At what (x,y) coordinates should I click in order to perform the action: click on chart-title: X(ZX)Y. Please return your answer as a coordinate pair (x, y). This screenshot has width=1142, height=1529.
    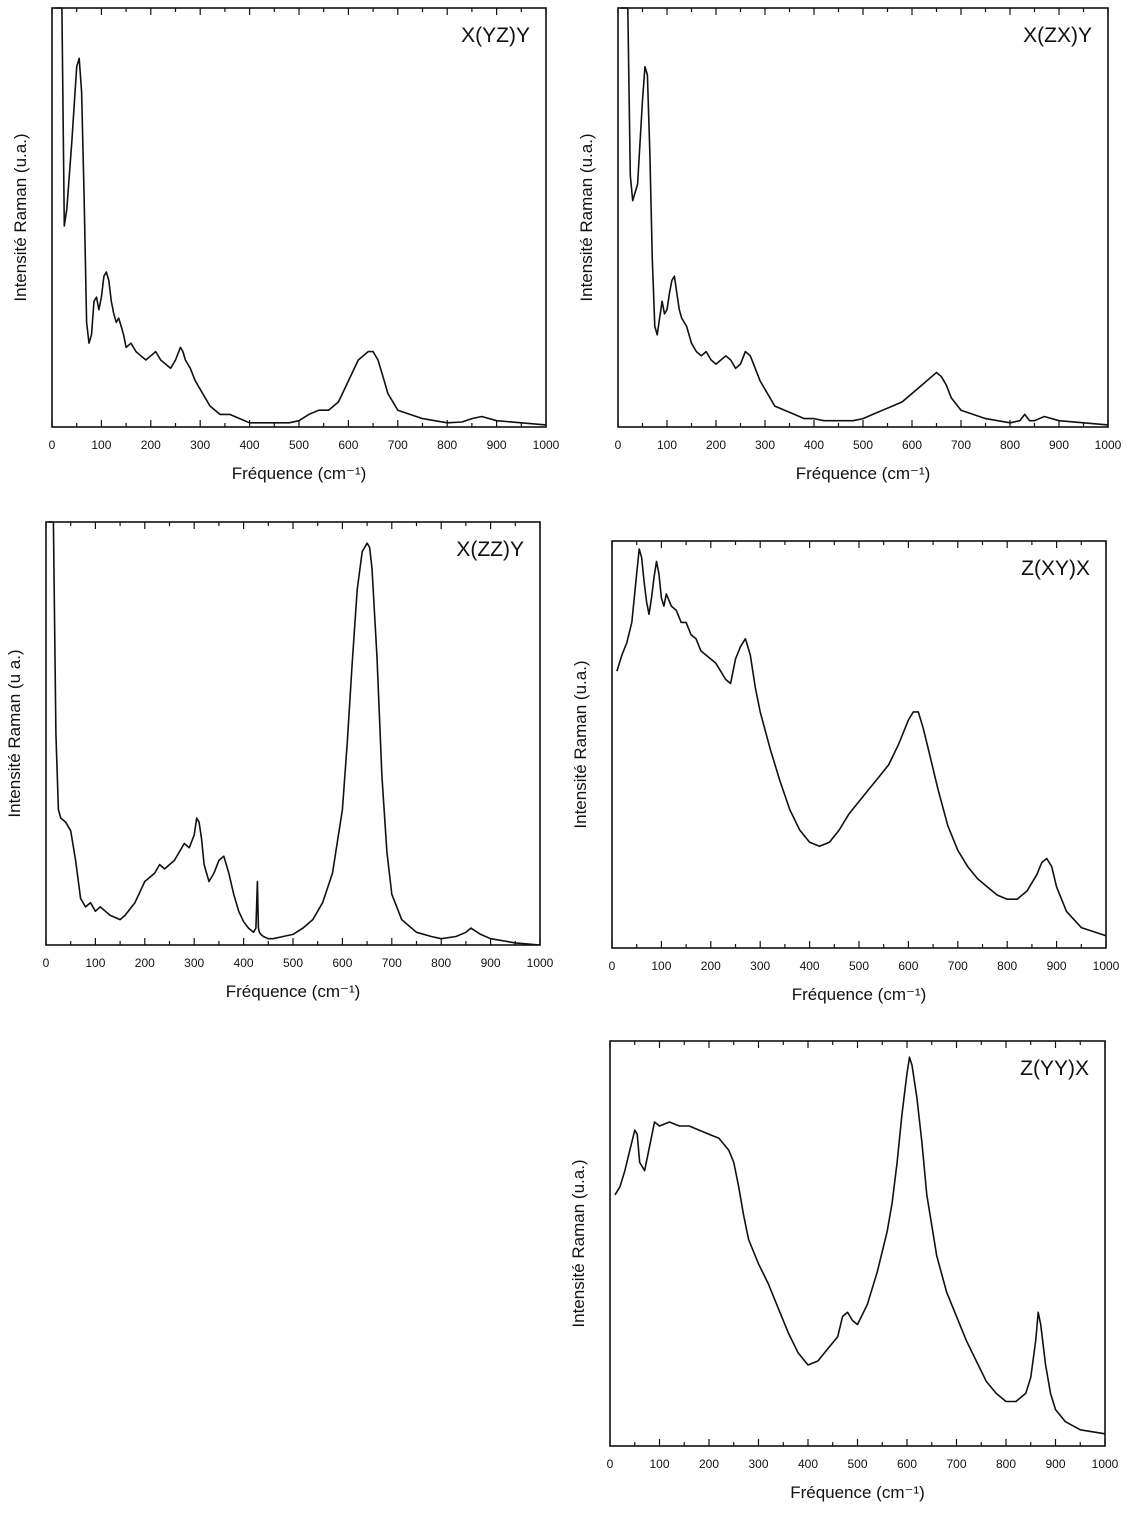
    Looking at the image, I should click on (1057, 35).